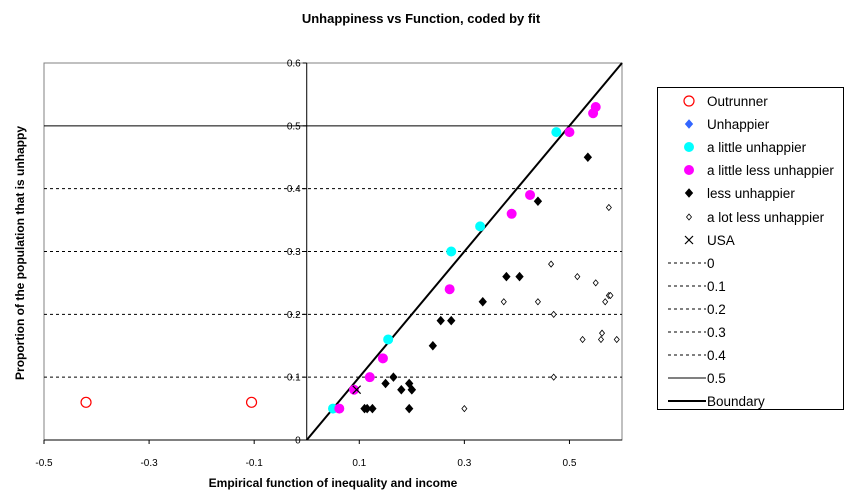 The height and width of the screenshot is (498, 851). I want to click on x-tick-label: 0.5, so click(570, 463).